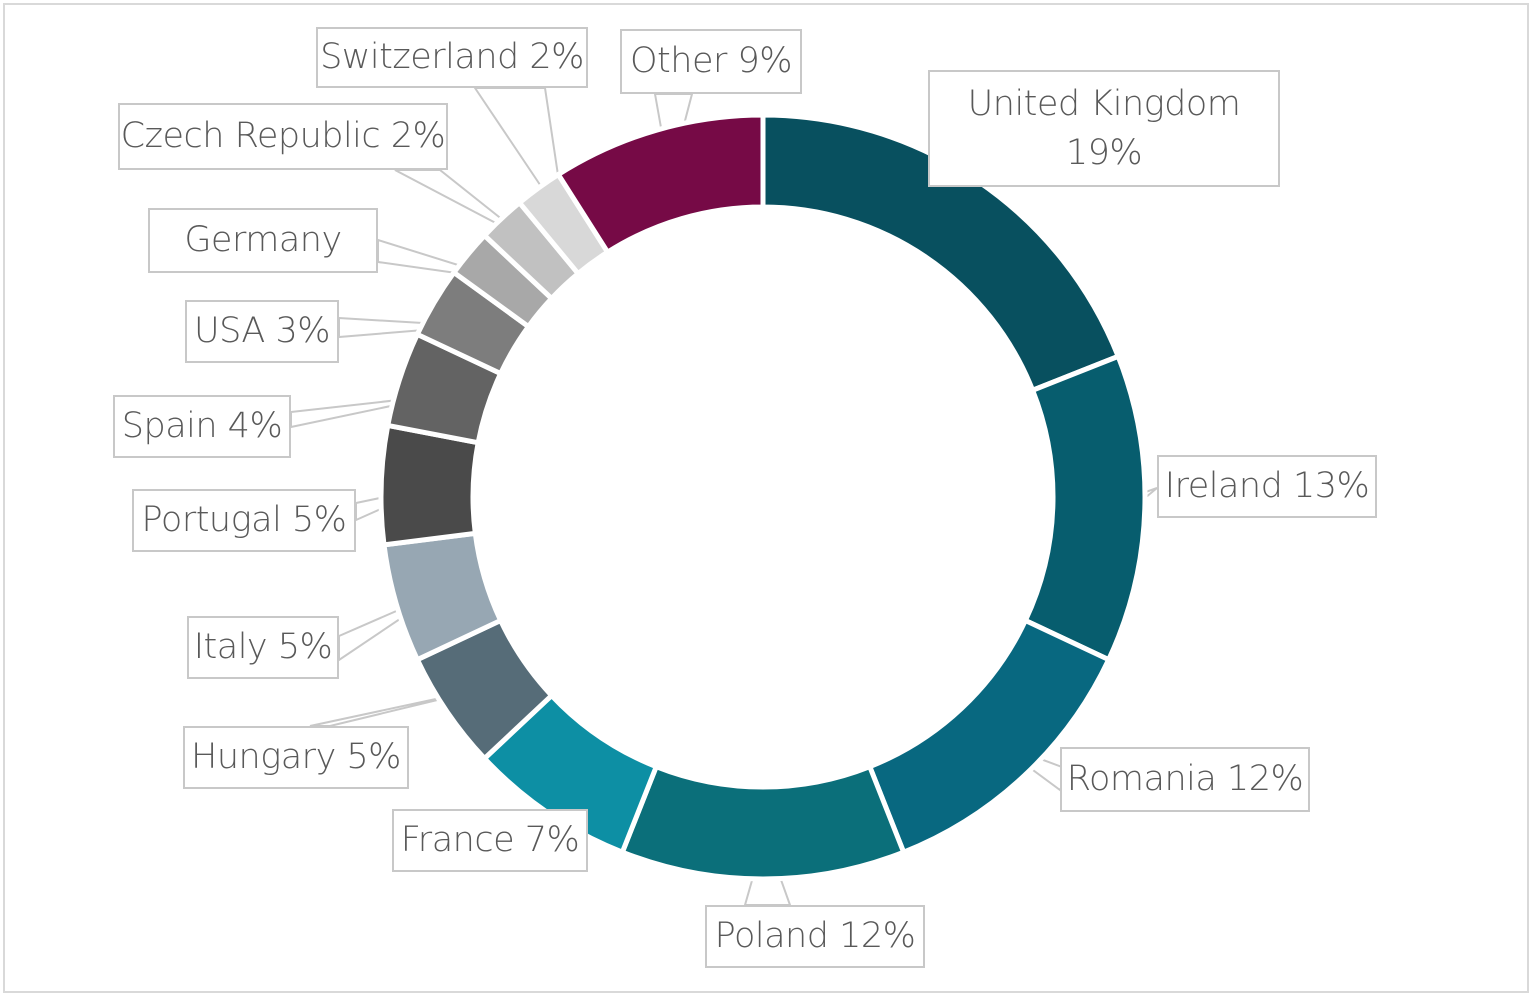 This screenshot has height=1000, width=1536. I want to click on label-ireland-text: Ireland 13%, so click(1267, 486).